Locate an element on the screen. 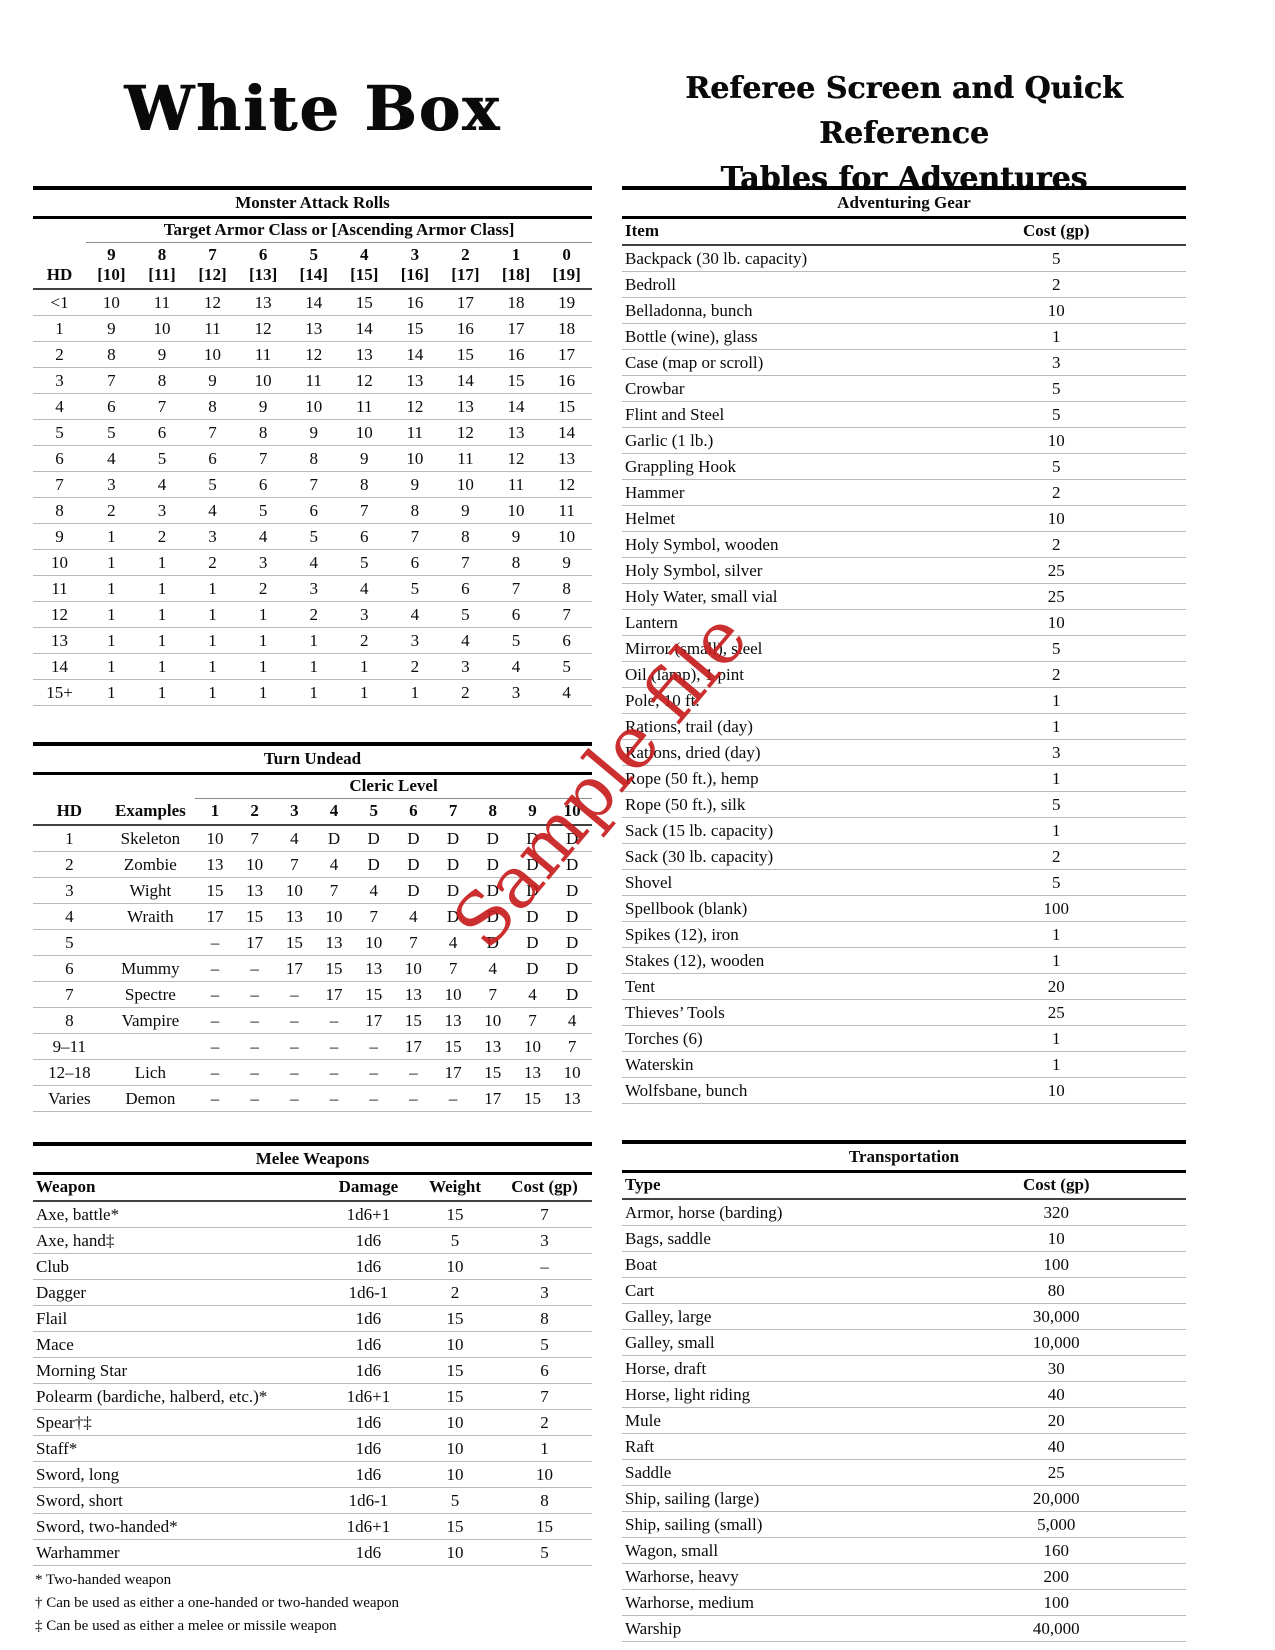  table-row: Warship 40,000 is located at coordinates (904, 1629).